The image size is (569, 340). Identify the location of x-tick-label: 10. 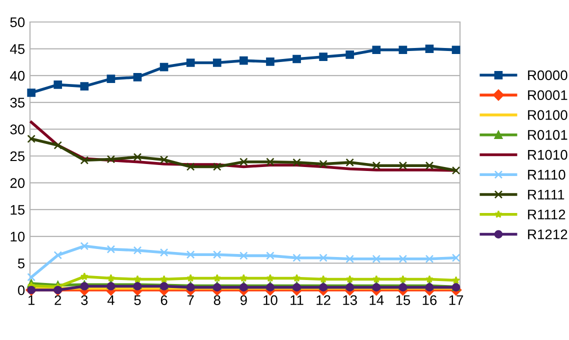
(271, 300).